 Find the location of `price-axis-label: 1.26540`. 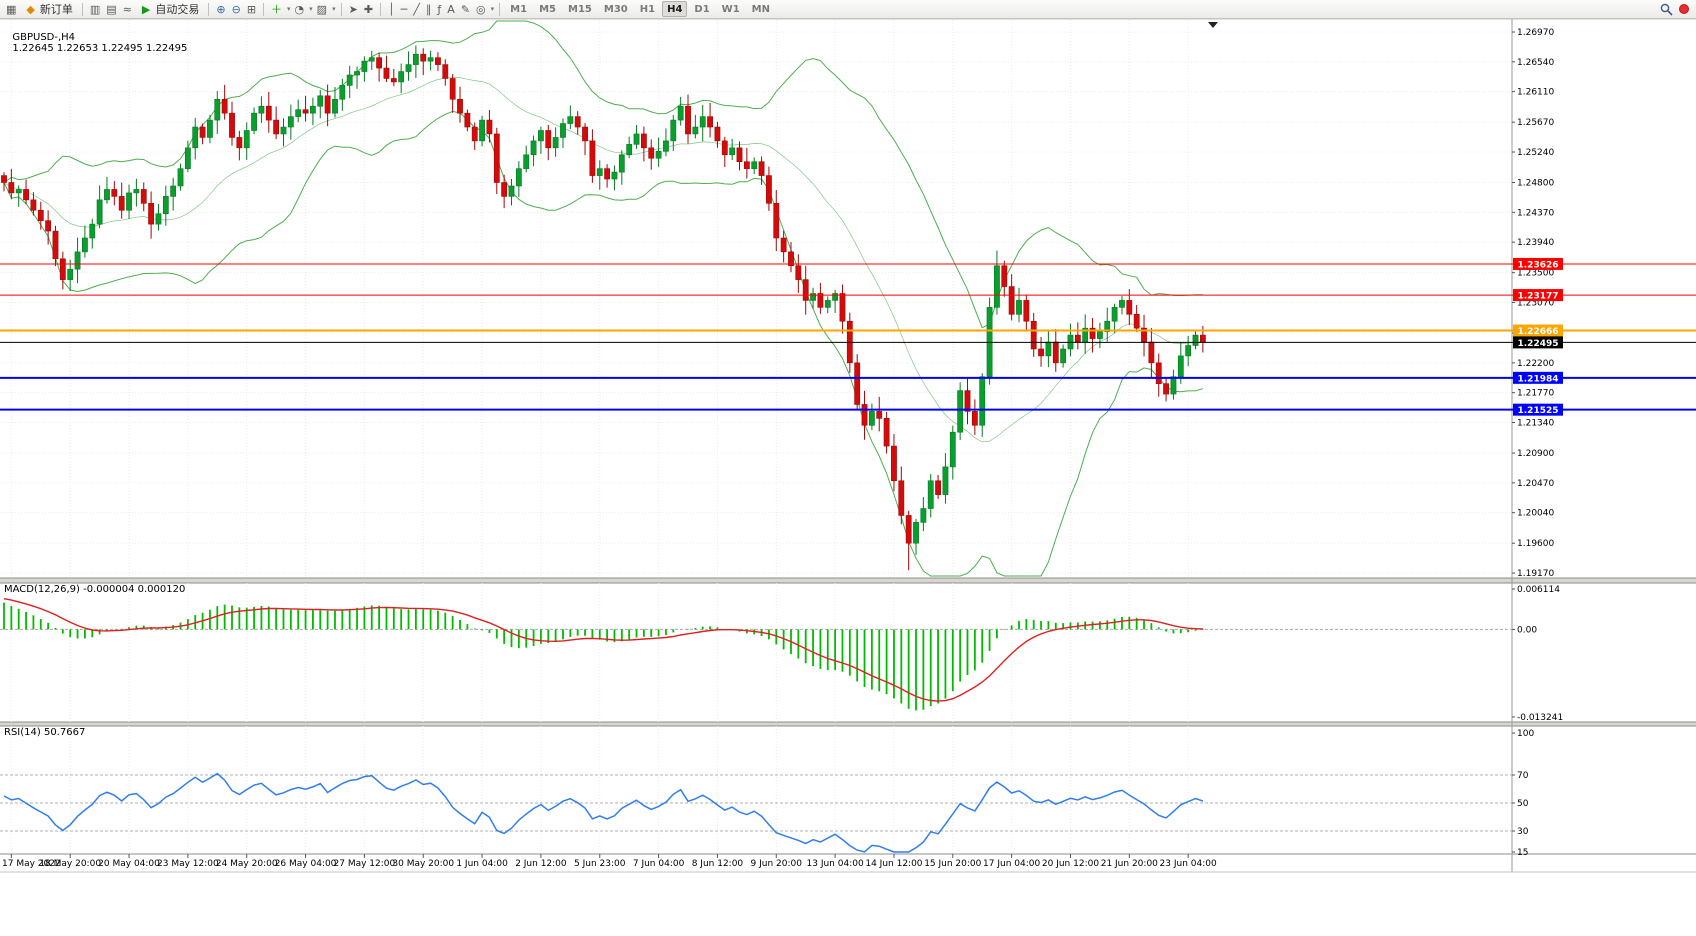

price-axis-label: 1.26540 is located at coordinates (1535, 63).